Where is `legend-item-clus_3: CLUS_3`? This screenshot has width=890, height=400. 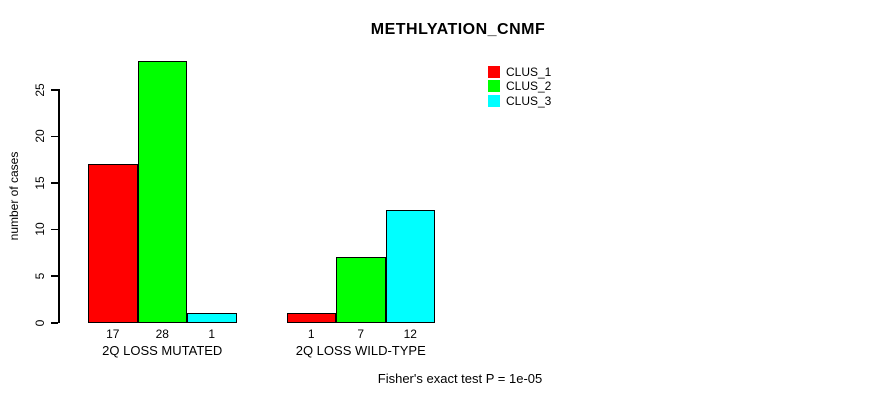
legend-item-clus_3: CLUS_3 is located at coordinates (519, 101).